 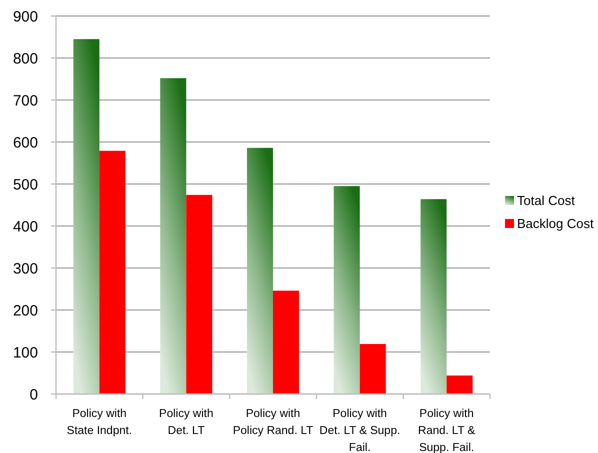 What do you see at coordinates (25, 101) in the screenshot?
I see `y-tick-label: 700` at bounding box center [25, 101].